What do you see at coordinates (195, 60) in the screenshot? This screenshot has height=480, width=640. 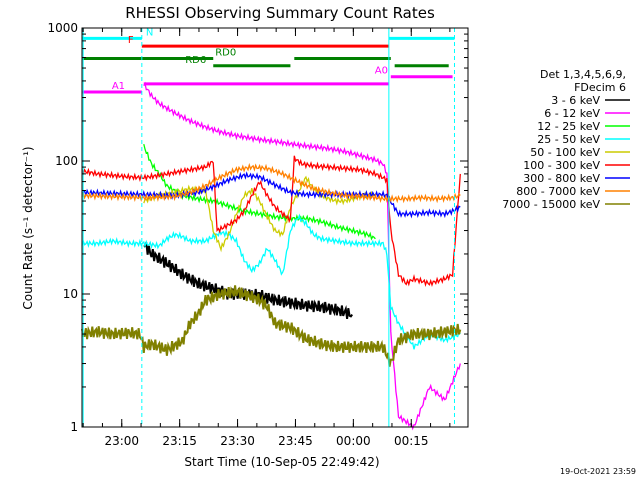 I see `mode-label-RD6: RD6` at bounding box center [195, 60].